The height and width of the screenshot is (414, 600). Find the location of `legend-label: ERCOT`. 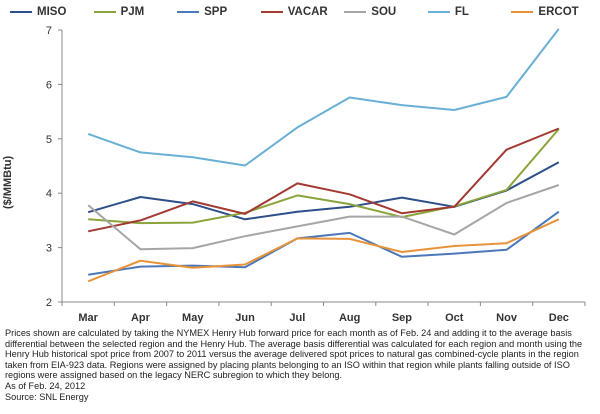

legend-label: ERCOT is located at coordinates (558, 12).